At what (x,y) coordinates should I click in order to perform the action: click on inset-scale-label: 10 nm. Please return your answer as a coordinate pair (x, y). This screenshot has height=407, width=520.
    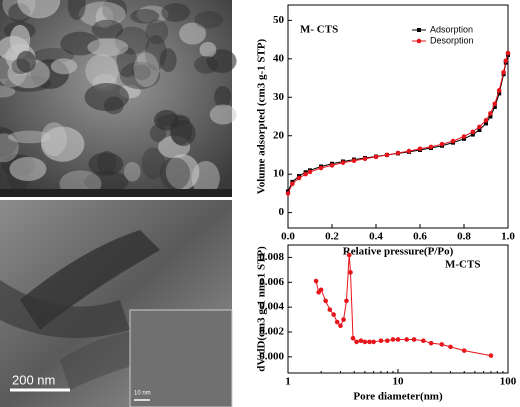
    Looking at the image, I should click on (142, 394).